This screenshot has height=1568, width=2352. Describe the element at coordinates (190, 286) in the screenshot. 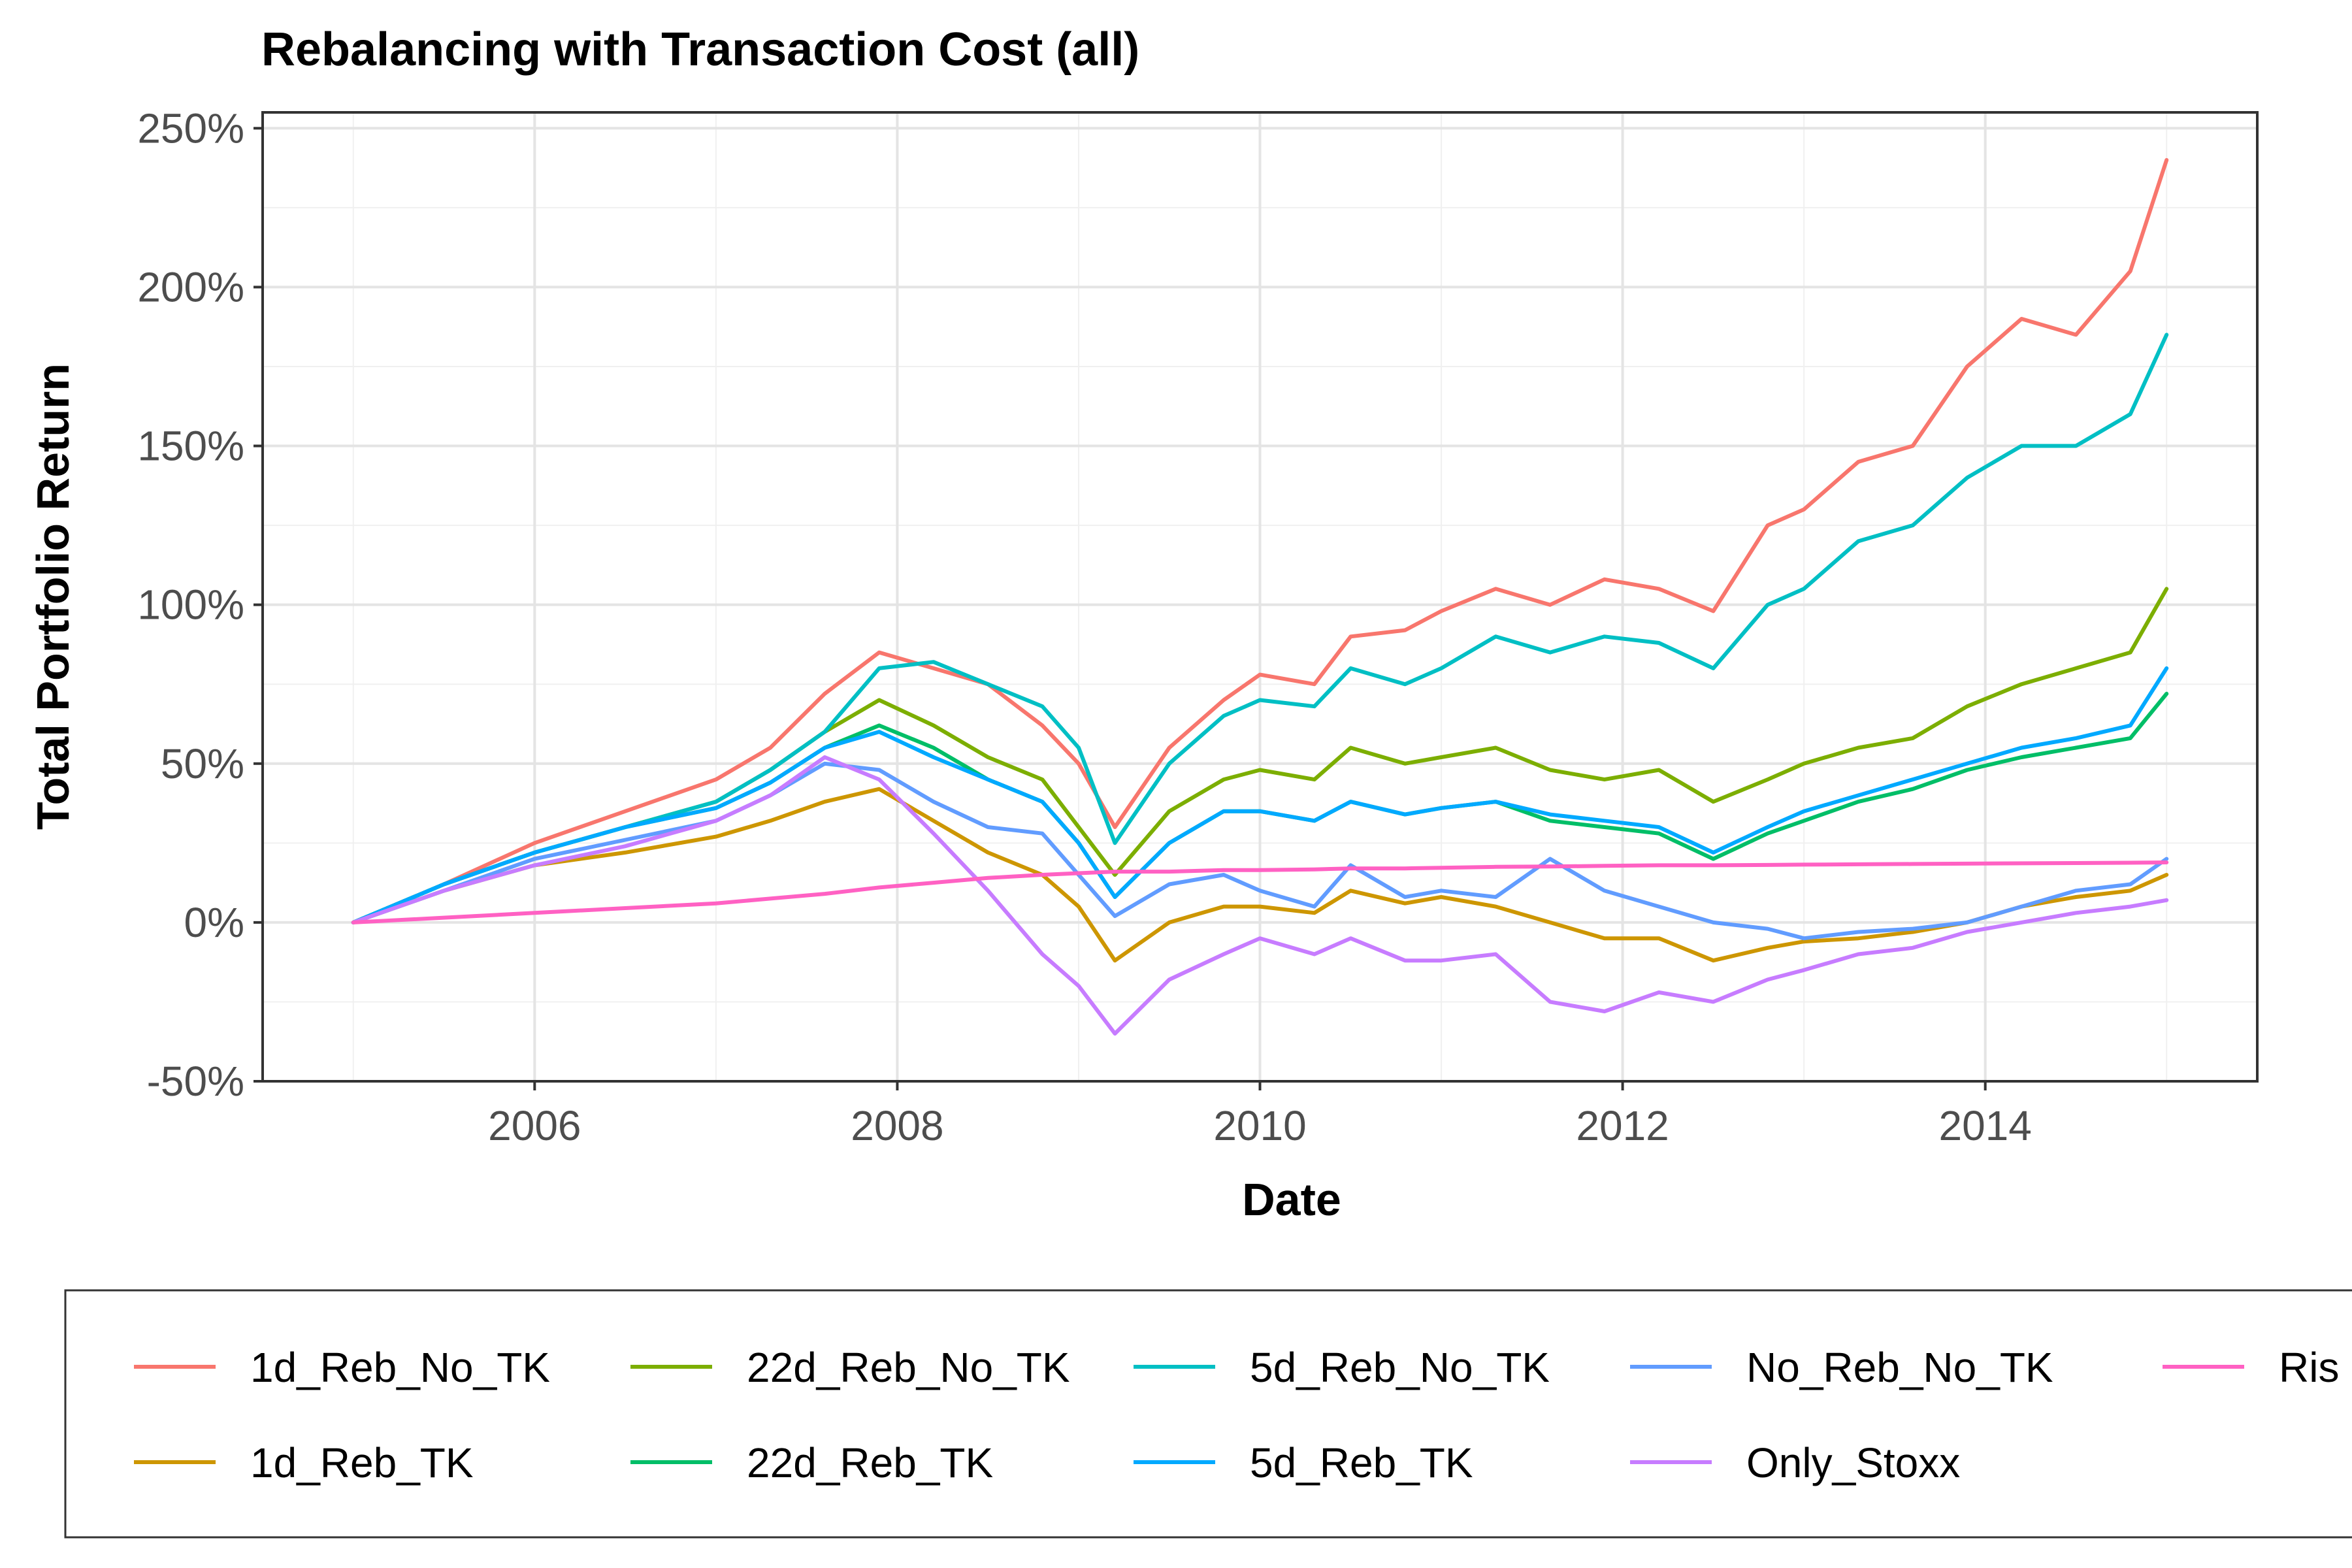

I see `y-tick-label: 200%` at that location.